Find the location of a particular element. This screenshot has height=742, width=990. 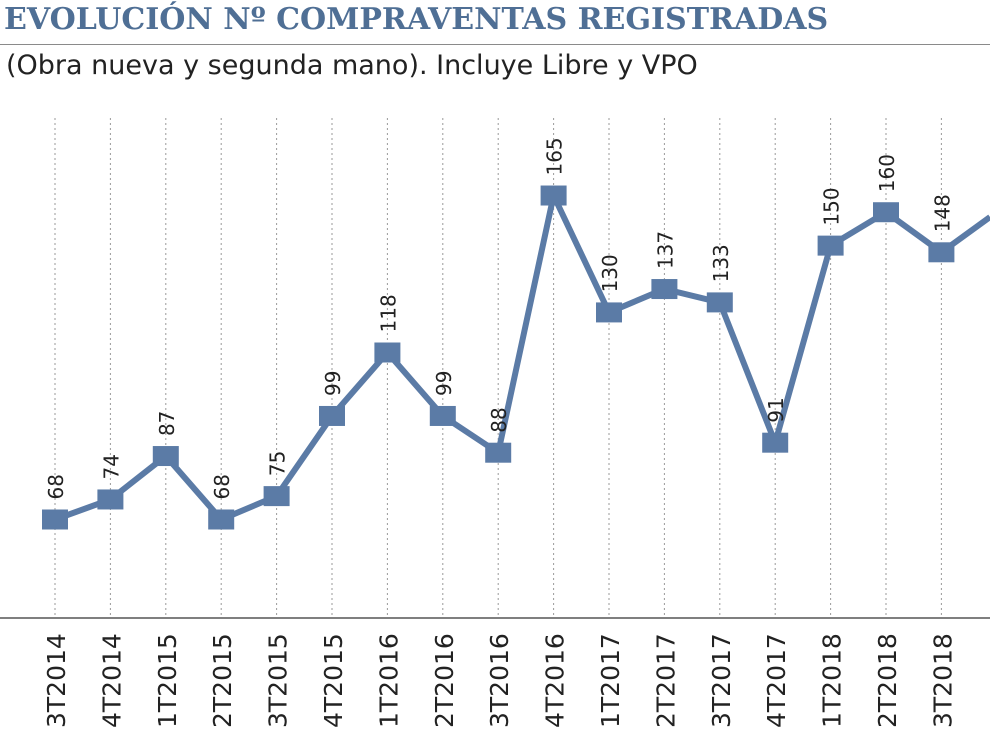

tick-label-3T2018: 3T2018 is located at coordinates (942, 680).